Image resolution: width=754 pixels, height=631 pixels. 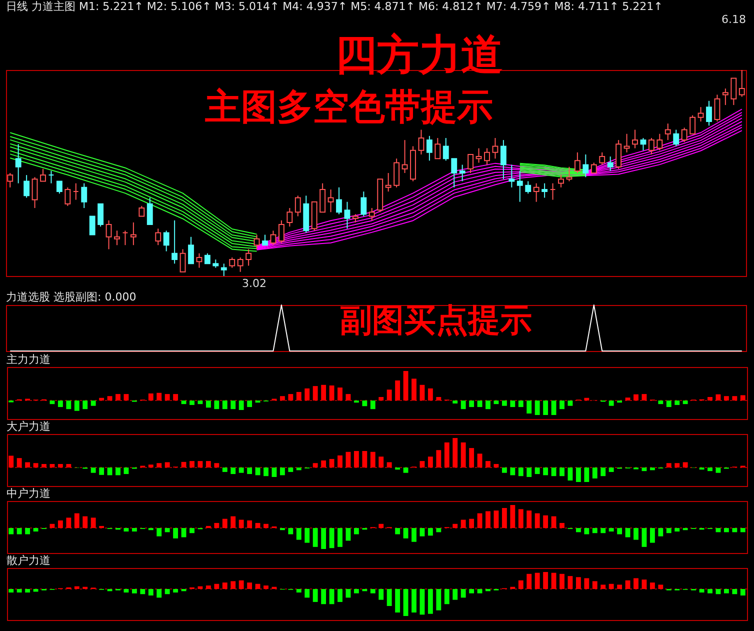 What do you see at coordinates (28, 560) in the screenshot?
I see `chart-title: 散户力道` at bounding box center [28, 560].